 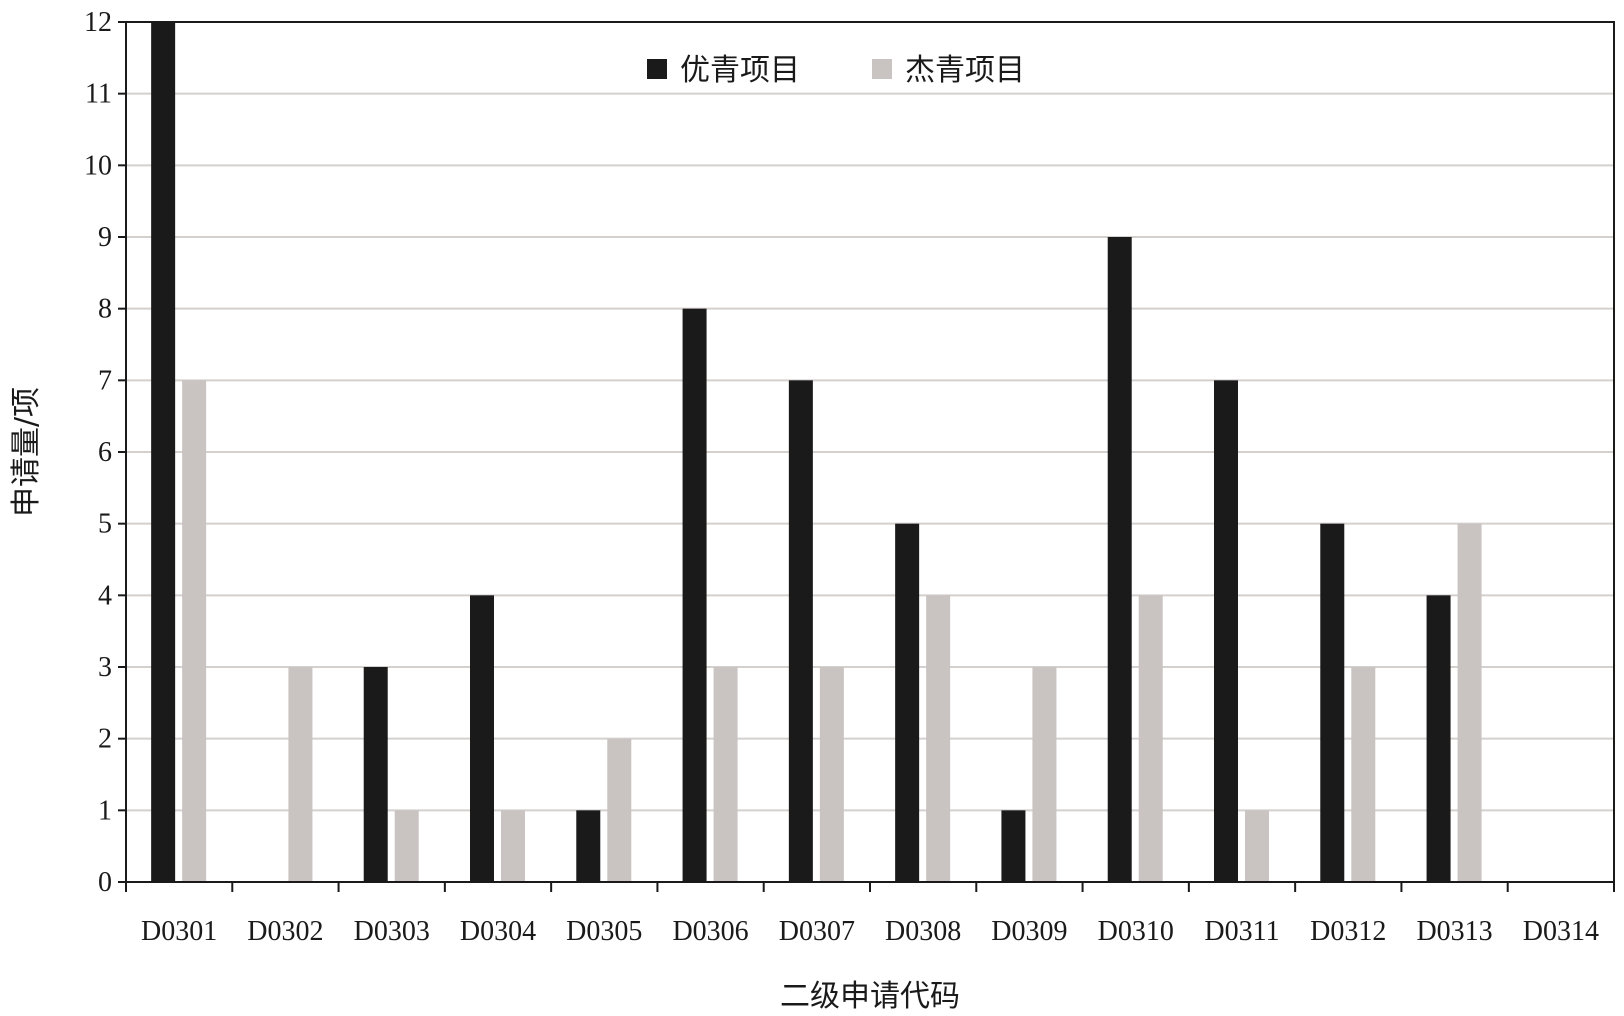 What do you see at coordinates (105, 882) in the screenshot?
I see `y-tick-label: 0` at bounding box center [105, 882].